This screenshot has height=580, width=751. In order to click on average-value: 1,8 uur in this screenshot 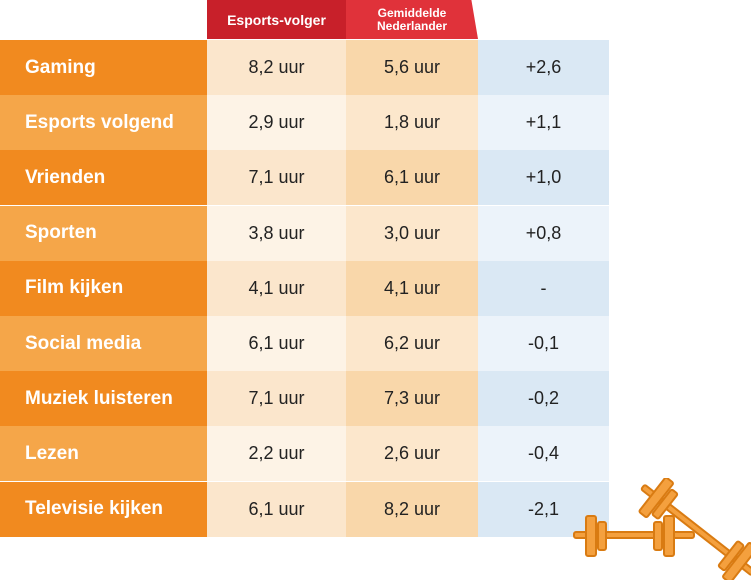, I will do `click(412, 123)`.